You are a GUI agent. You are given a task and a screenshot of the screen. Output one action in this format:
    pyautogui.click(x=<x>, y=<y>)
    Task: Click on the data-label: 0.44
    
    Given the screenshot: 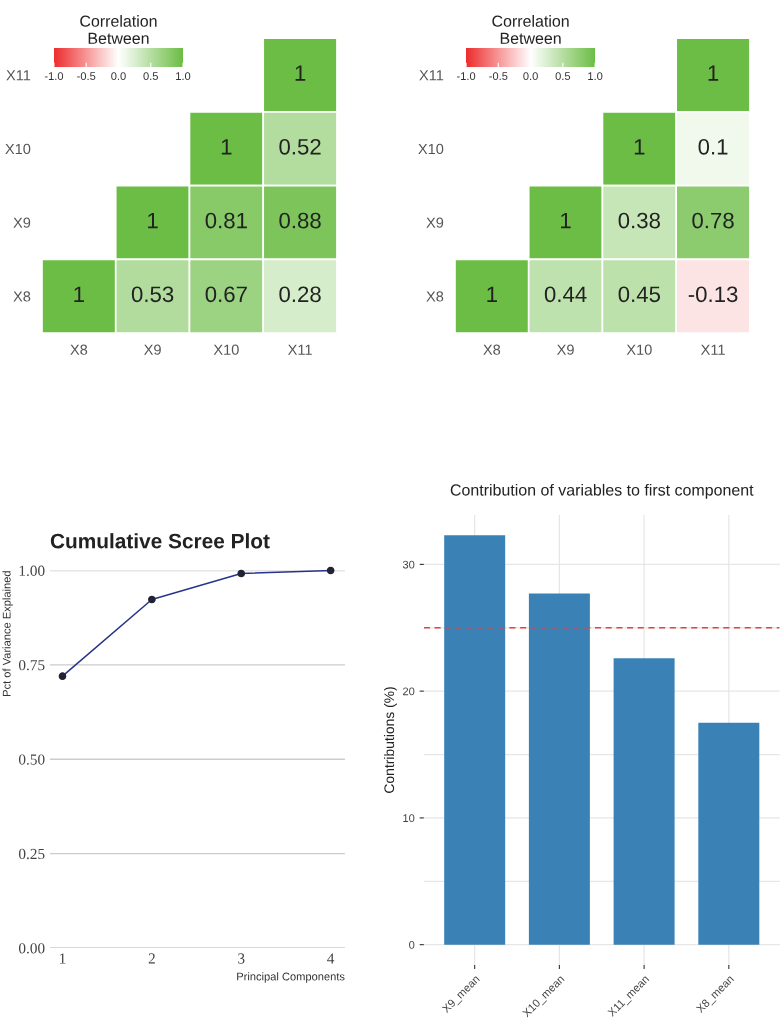 What is the action you would take?
    pyautogui.click(x=565, y=294)
    